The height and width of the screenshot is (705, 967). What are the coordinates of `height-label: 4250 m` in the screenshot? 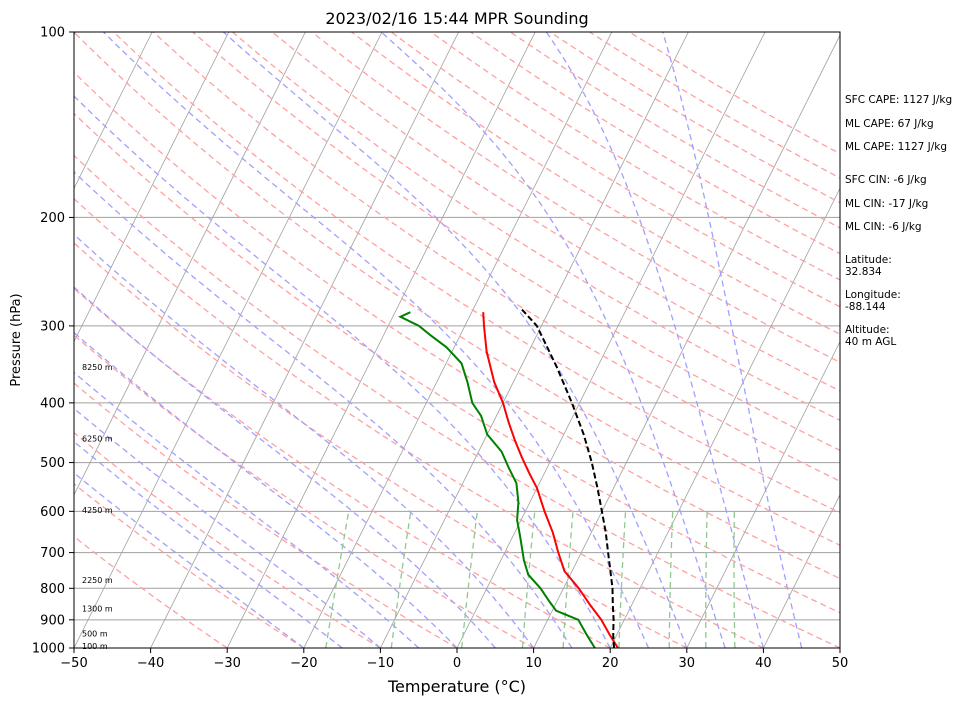 It's located at (97, 510).